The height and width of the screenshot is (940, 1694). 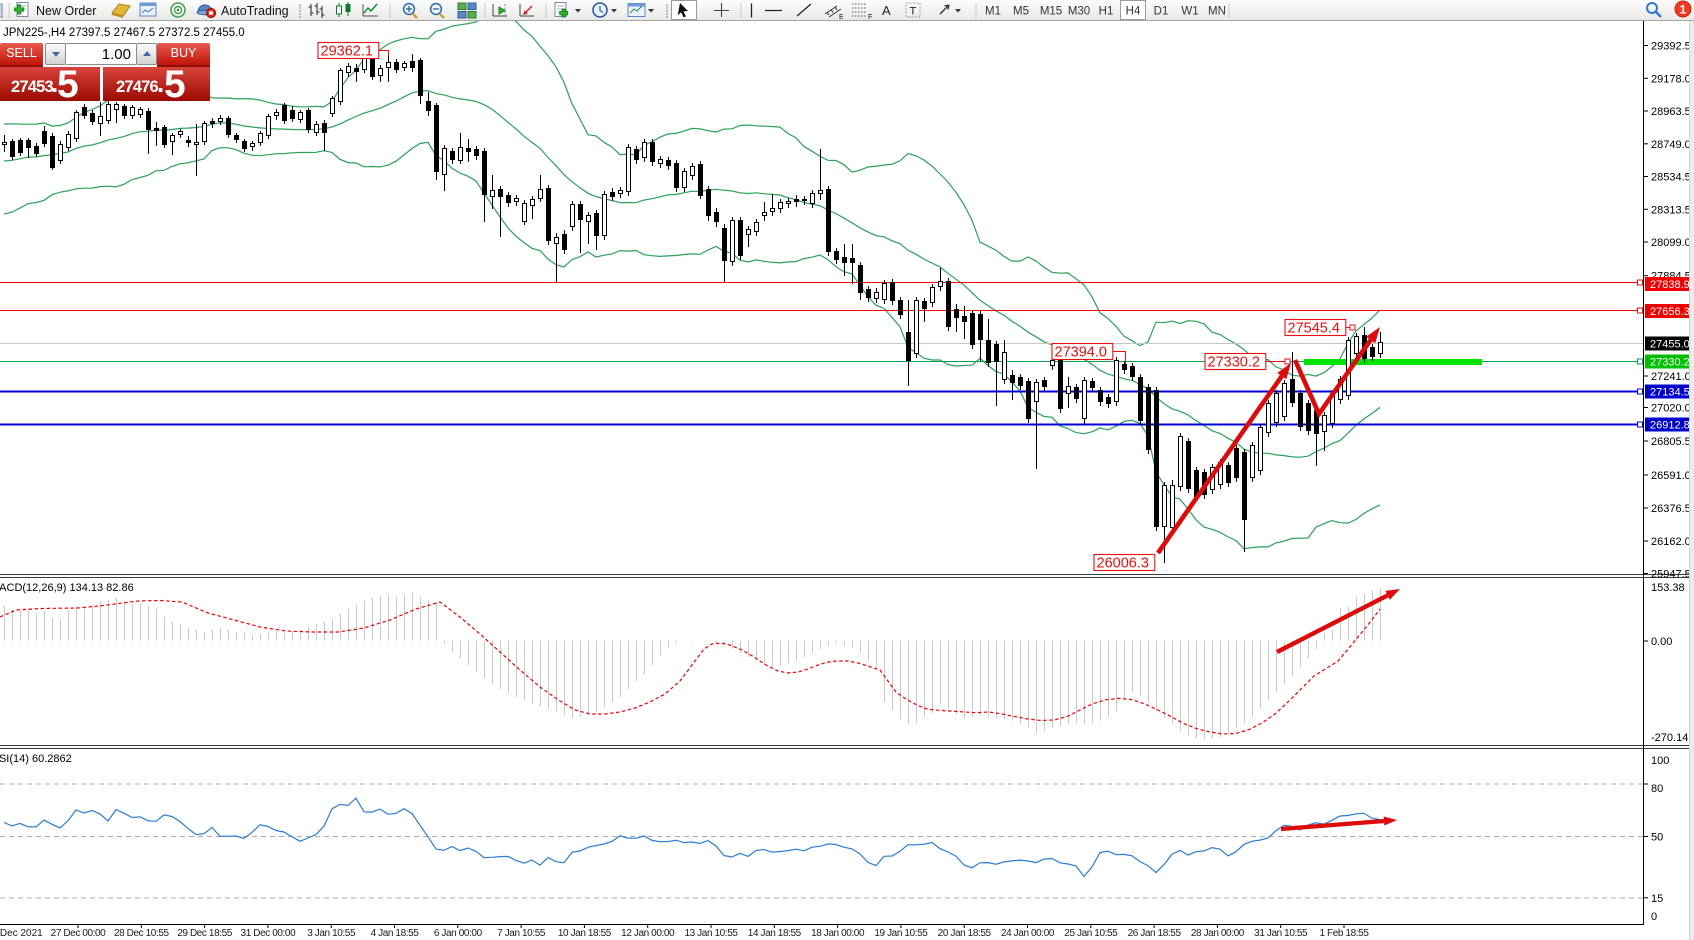 I want to click on svg-text: 28963.5, so click(x=1671, y=112).